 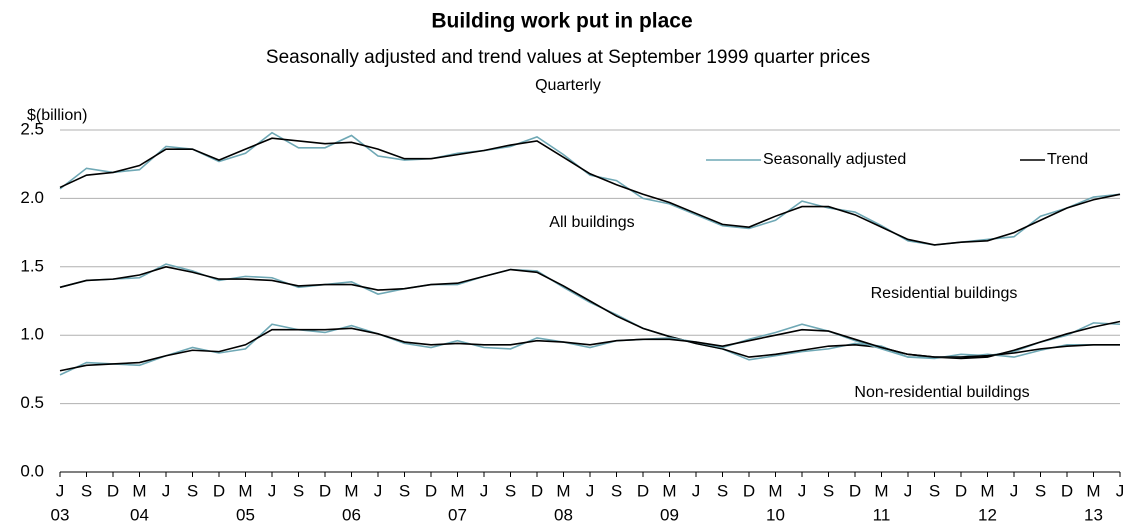 I want to click on x-year-label: 04, so click(x=139, y=514).